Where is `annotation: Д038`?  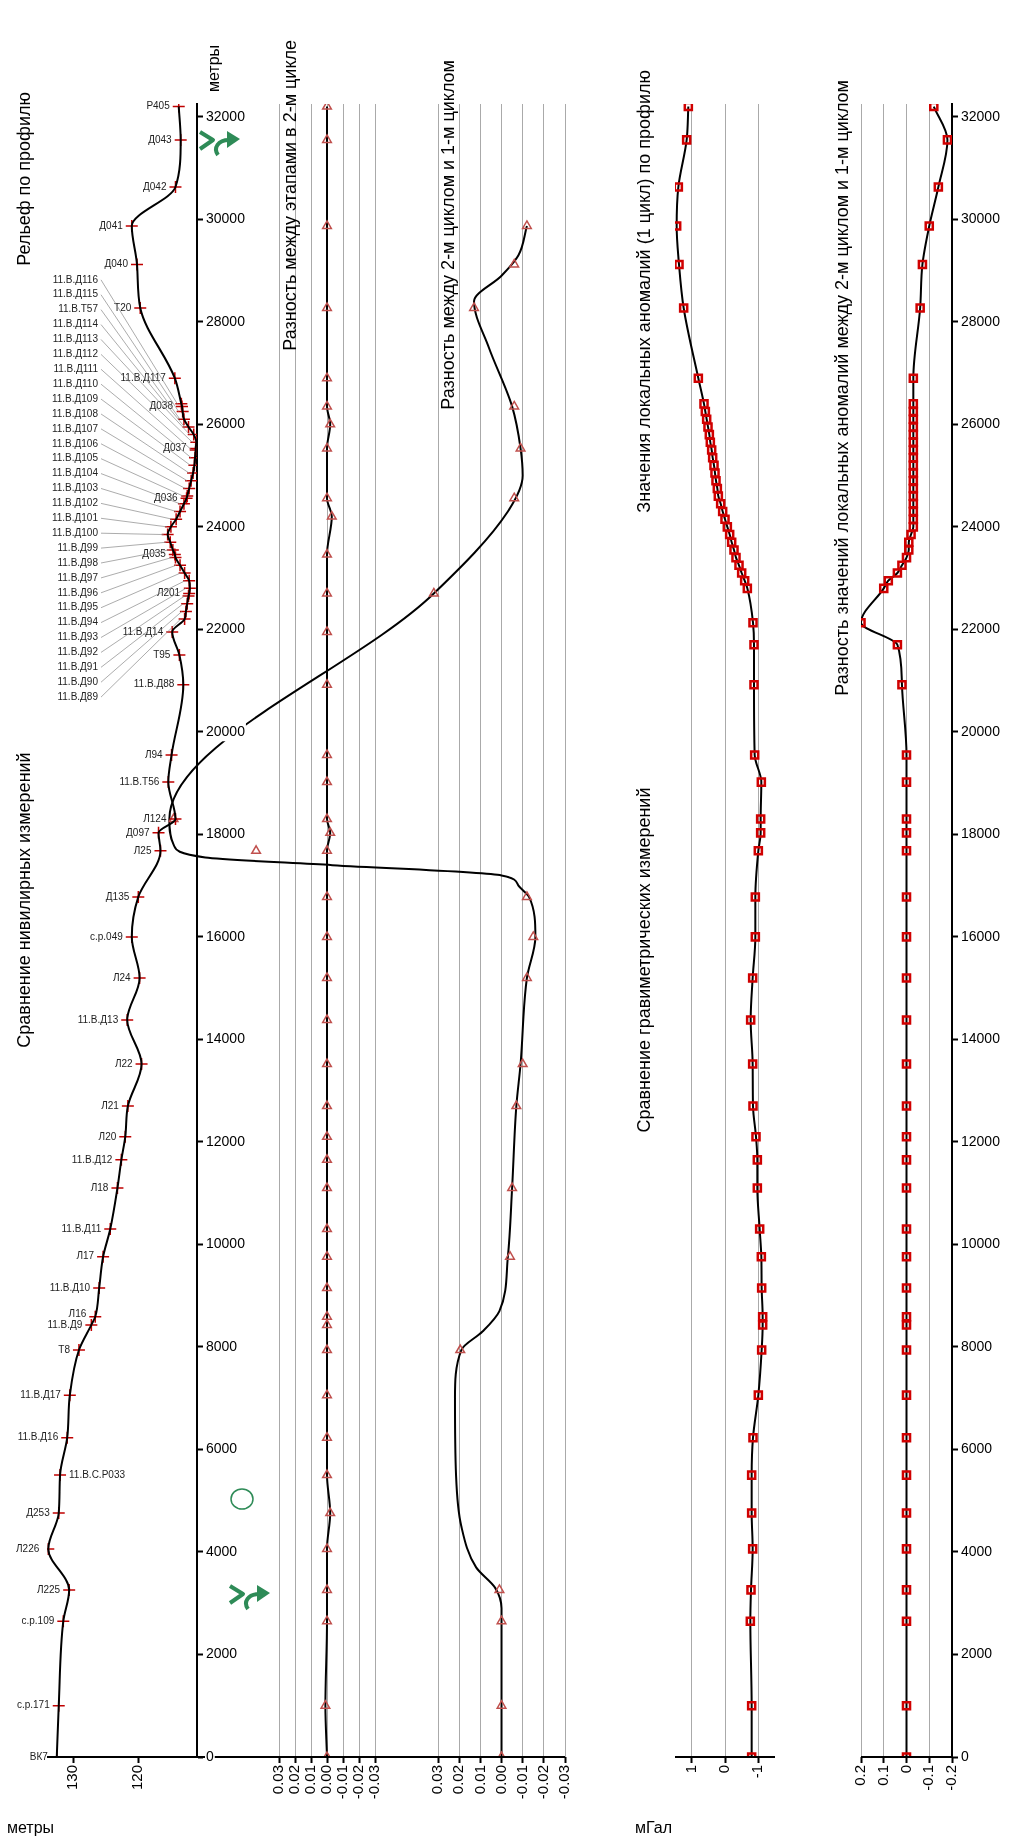 annotation: Д038 is located at coordinates (161, 406).